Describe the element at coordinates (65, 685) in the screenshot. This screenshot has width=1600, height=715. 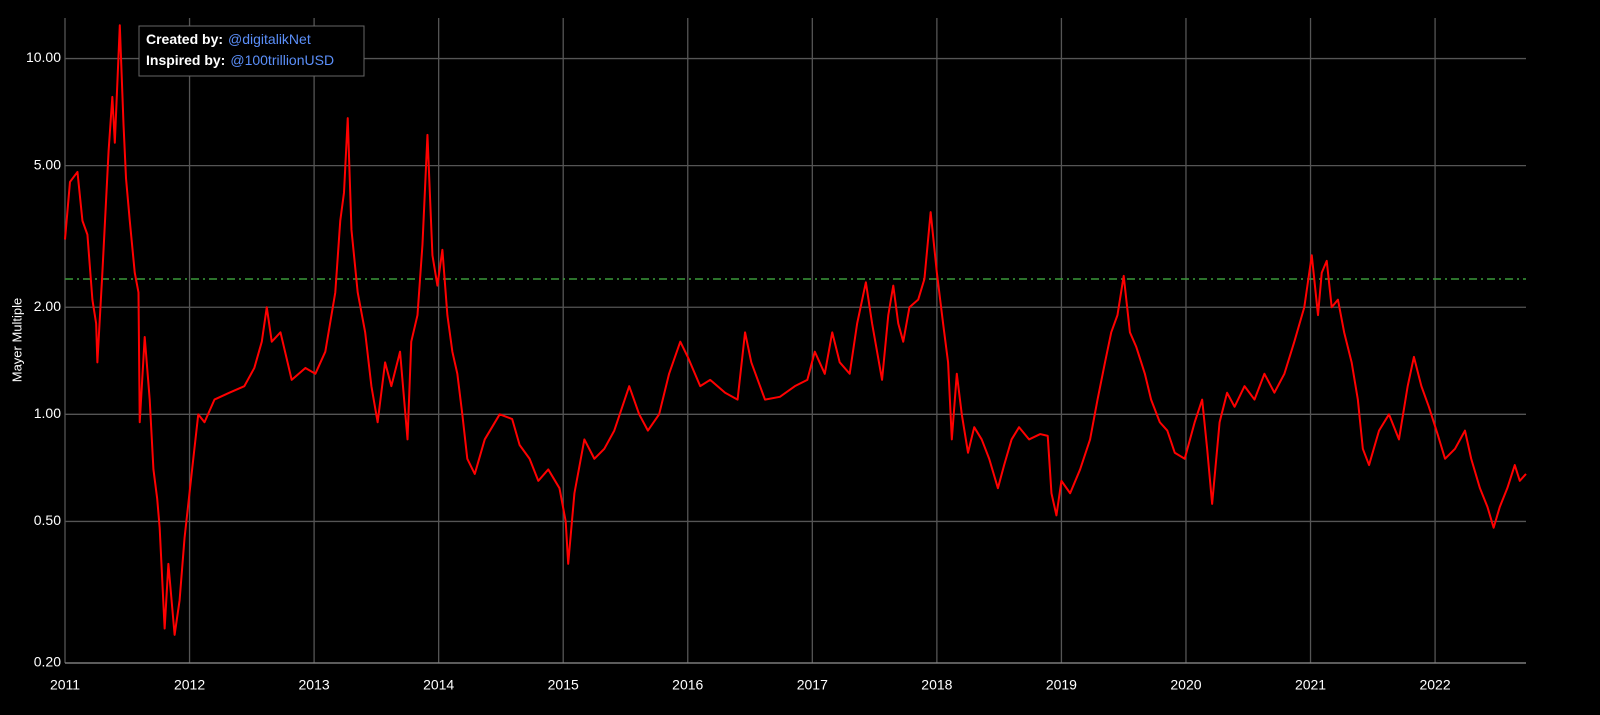
I see `x-tick-label: 2011` at that location.